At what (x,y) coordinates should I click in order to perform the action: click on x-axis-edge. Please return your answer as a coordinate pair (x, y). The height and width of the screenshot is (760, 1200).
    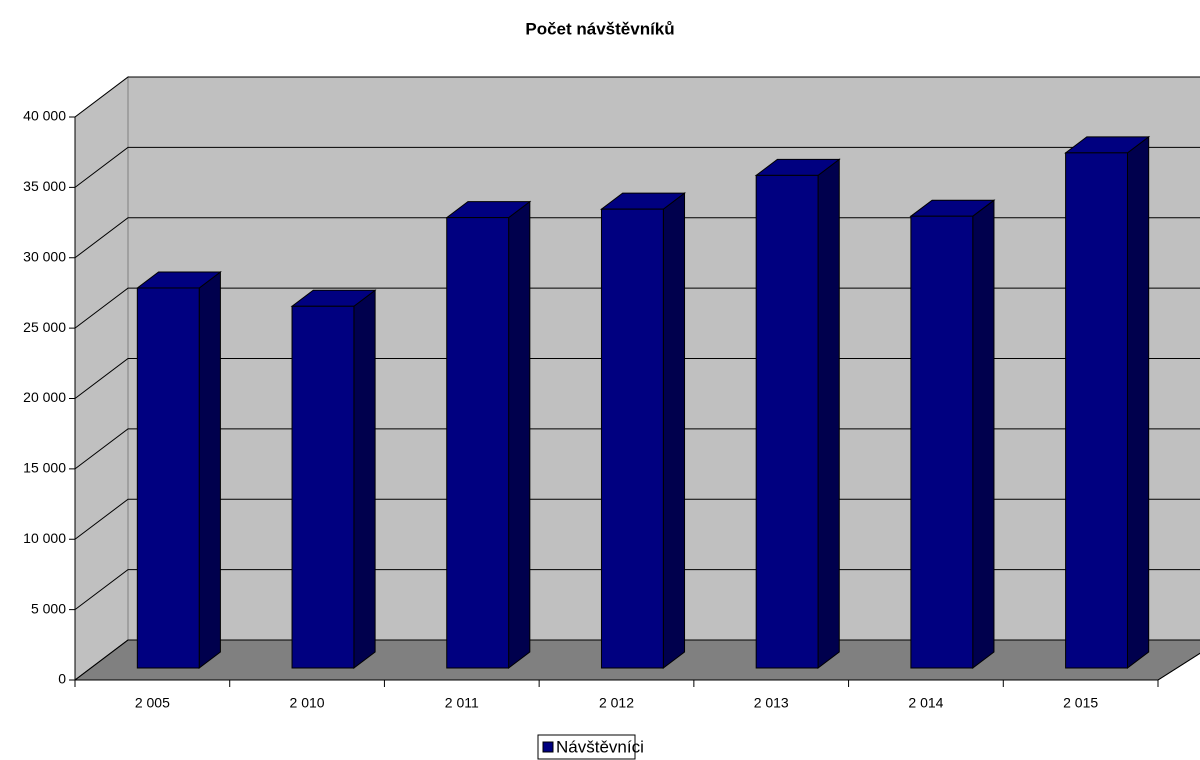
    Looking at the image, I should click on (1178, 666).